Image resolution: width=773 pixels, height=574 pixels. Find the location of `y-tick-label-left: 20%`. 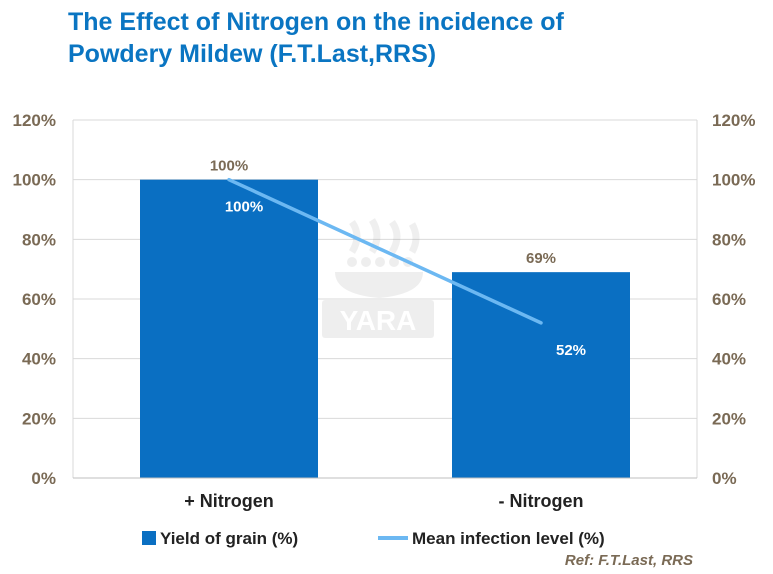

y-tick-label-left: 20% is located at coordinates (39, 418).